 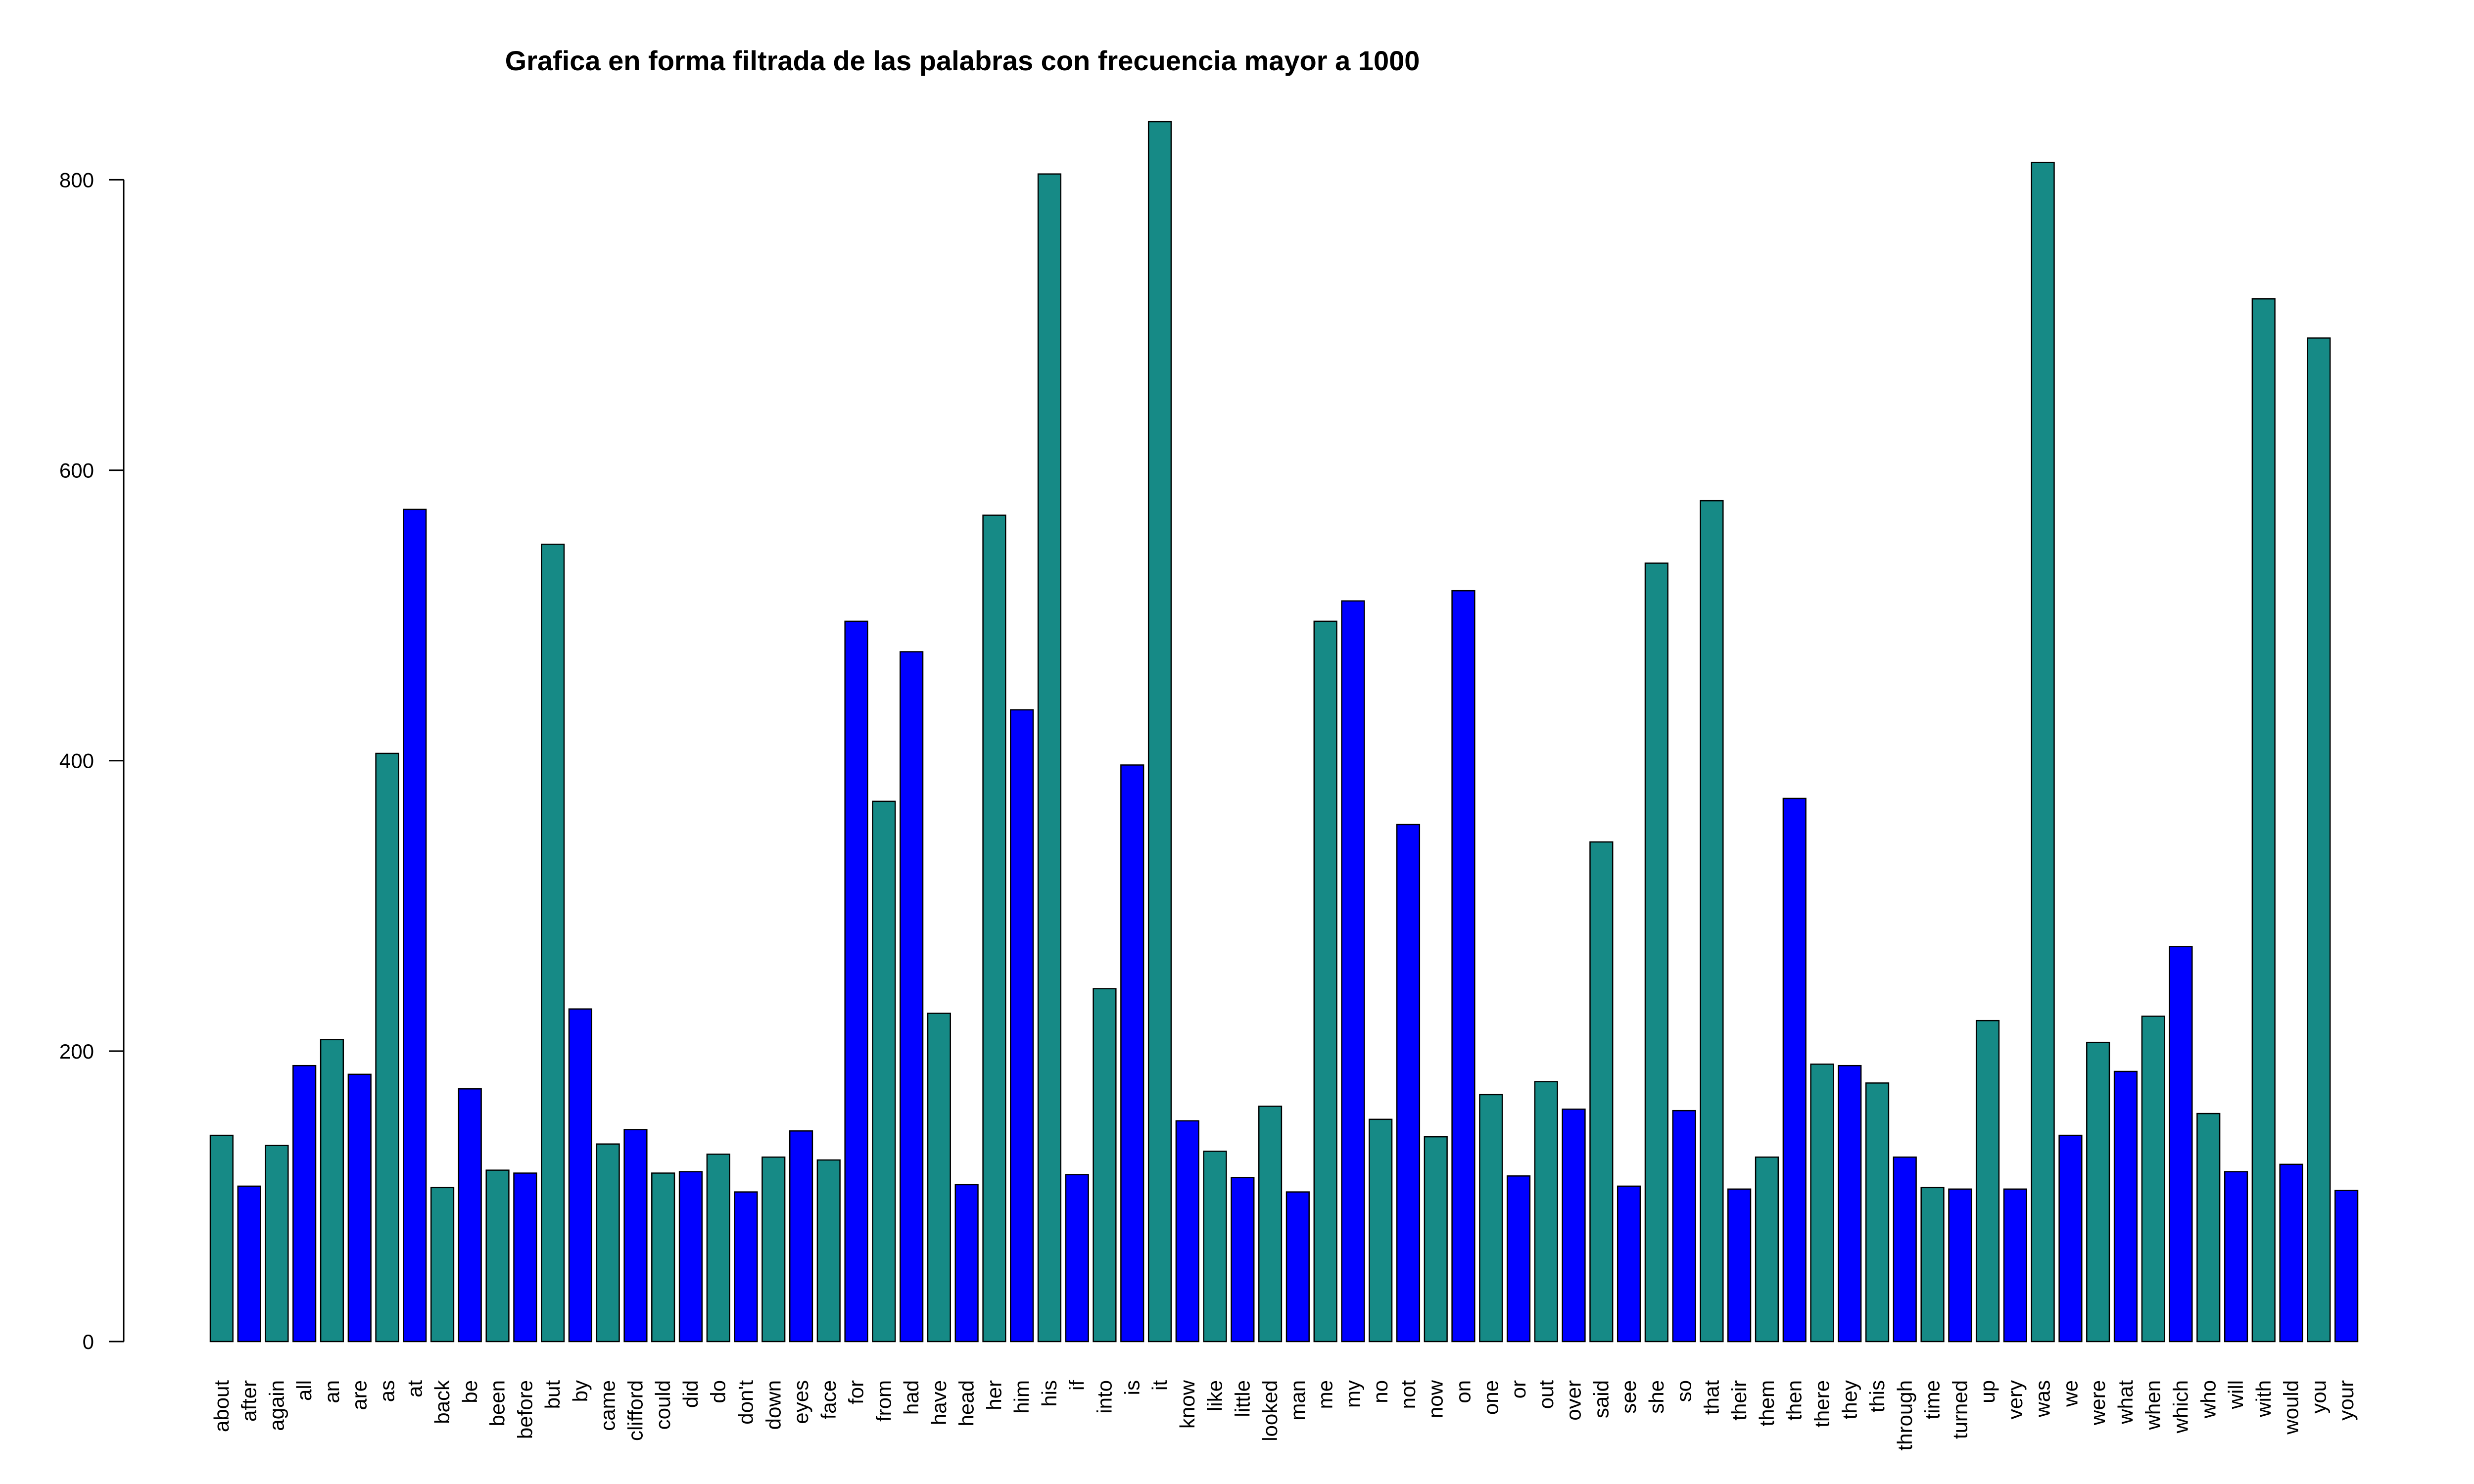 What do you see at coordinates (1629, 1264) in the screenshot?
I see `bar-see` at bounding box center [1629, 1264].